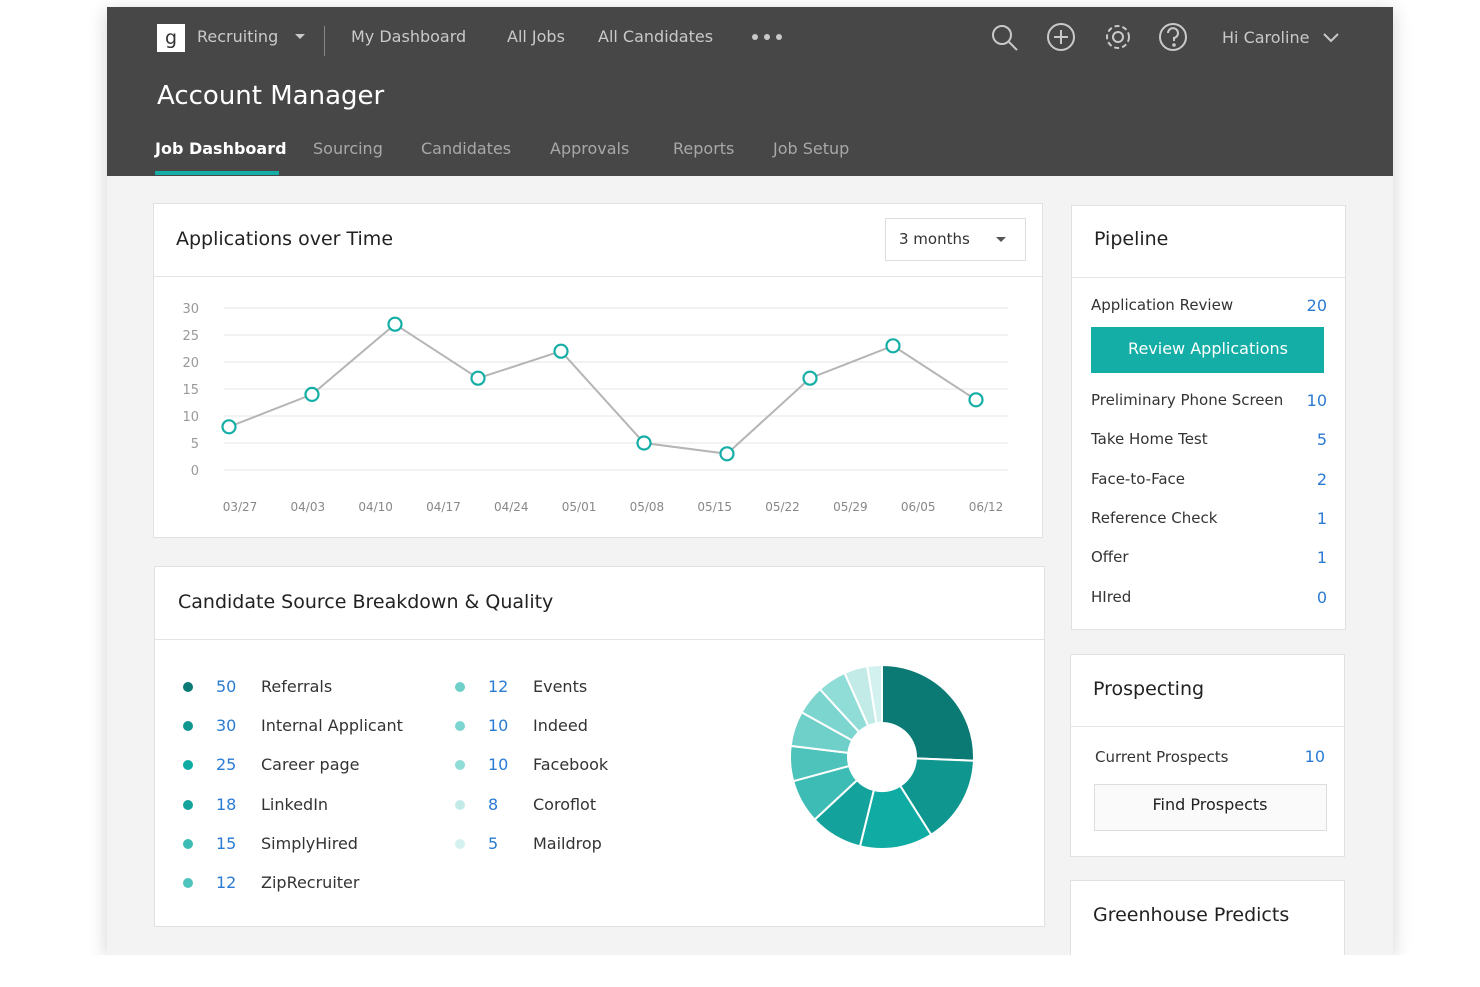  I want to click on tab: Candidates, so click(466, 148).